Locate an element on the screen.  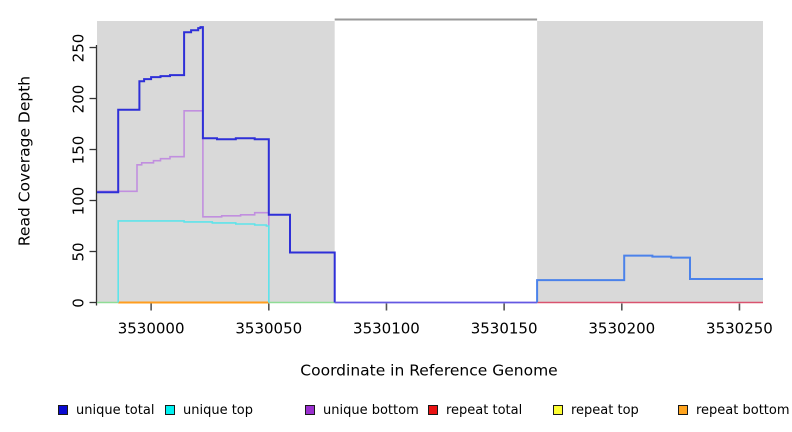
legend-item-repeat-bottom: repeat bottom is located at coordinates (734, 410).